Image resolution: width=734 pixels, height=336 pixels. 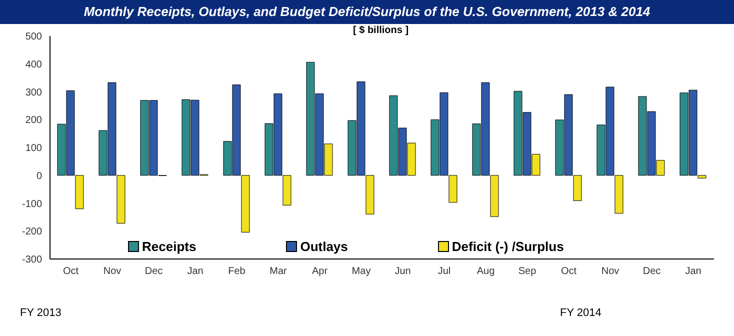 What do you see at coordinates (367, 12) in the screenshot?
I see `chart-title: Monthly Receipts, Outlays, and Budget Deficit/Surplus of the U.S. Government, 2013 & 2014` at bounding box center [367, 12].